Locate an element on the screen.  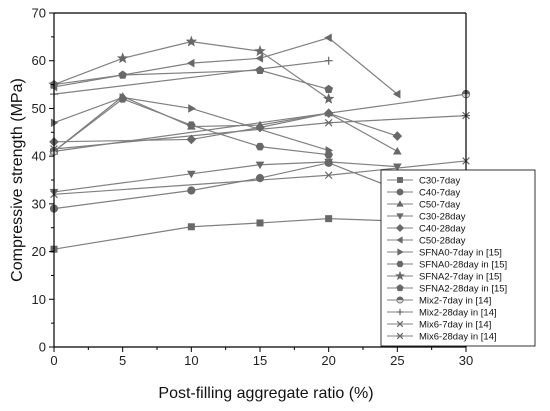
data-point-c50-7day is located at coordinates (397, 150).